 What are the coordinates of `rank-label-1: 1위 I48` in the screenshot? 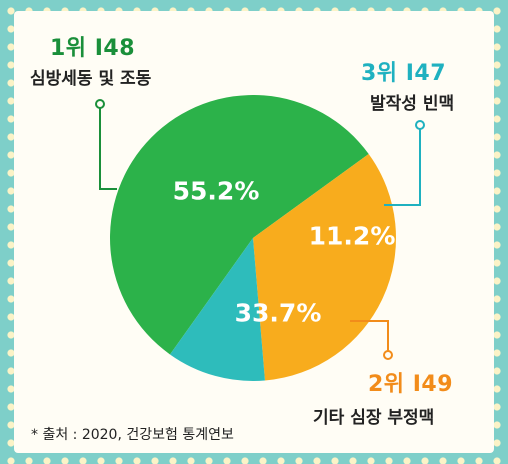 It's located at (93, 48).